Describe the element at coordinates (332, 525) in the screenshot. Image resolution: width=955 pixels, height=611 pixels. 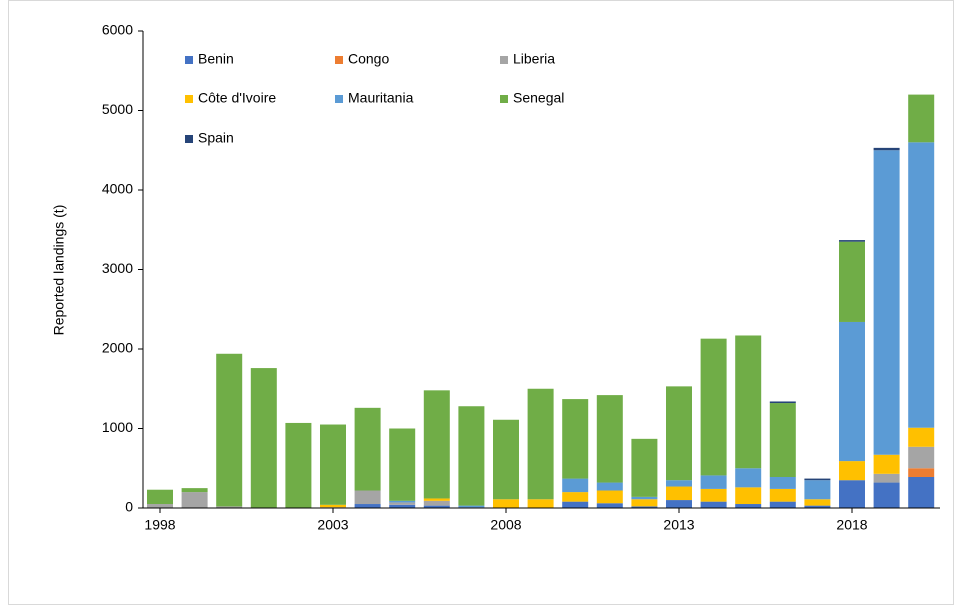
I see `x-tick-label: 2003` at that location.